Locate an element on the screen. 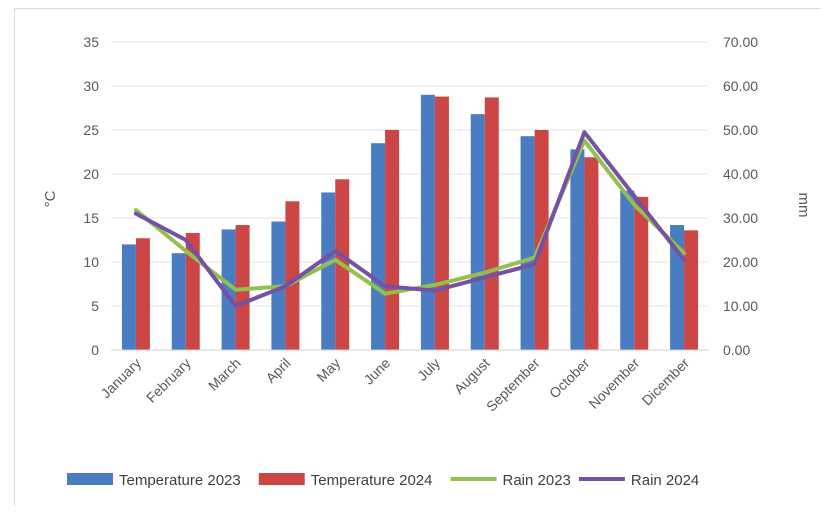 The height and width of the screenshot is (512, 825). legend-item: Rain 2024 is located at coordinates (638, 480).